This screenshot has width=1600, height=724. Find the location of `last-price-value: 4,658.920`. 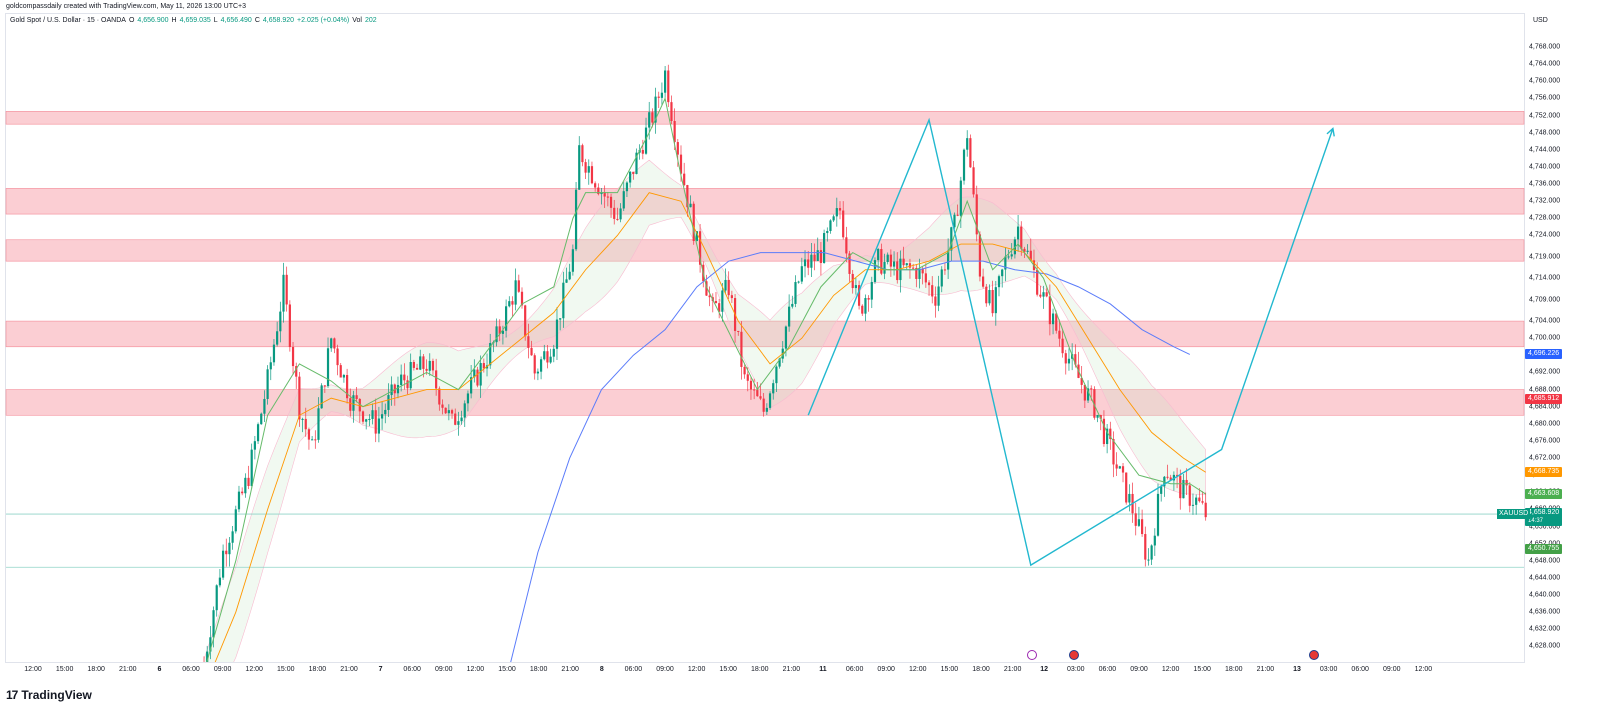

last-price-value: 4,658.920 is located at coordinates (1544, 513).